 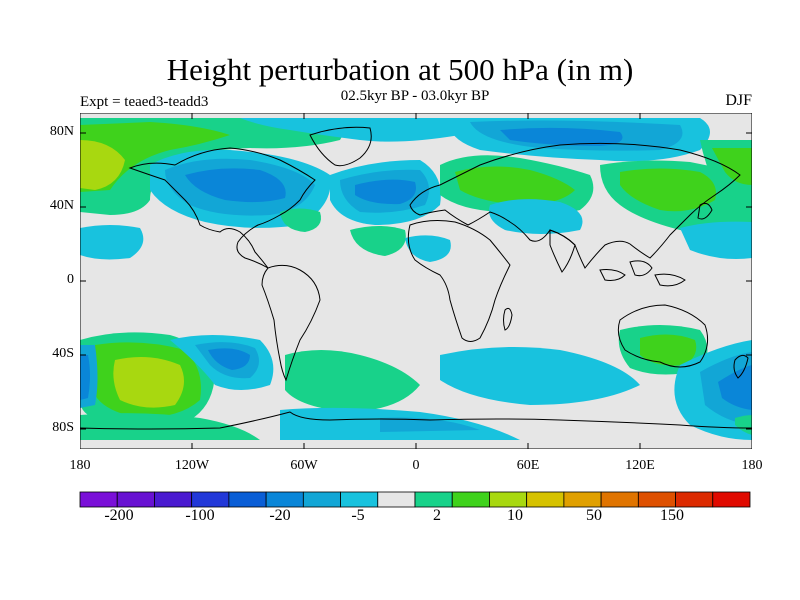 What do you see at coordinates (640, 465) in the screenshot?
I see `lon-tick-label: 120E` at bounding box center [640, 465].